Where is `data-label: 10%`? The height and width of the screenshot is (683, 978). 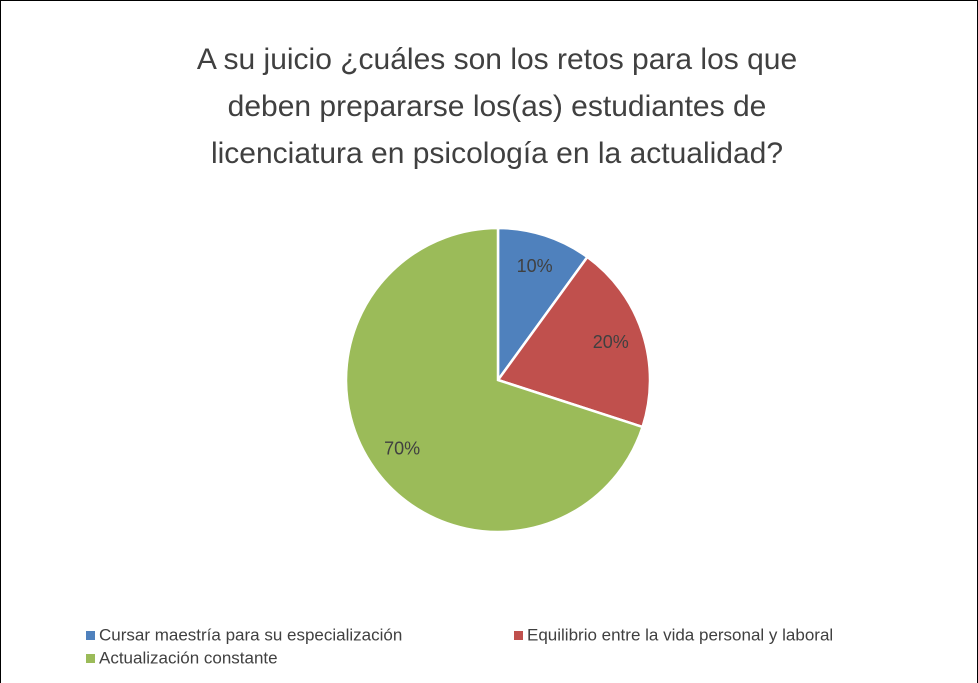 data-label: 10% is located at coordinates (535, 266).